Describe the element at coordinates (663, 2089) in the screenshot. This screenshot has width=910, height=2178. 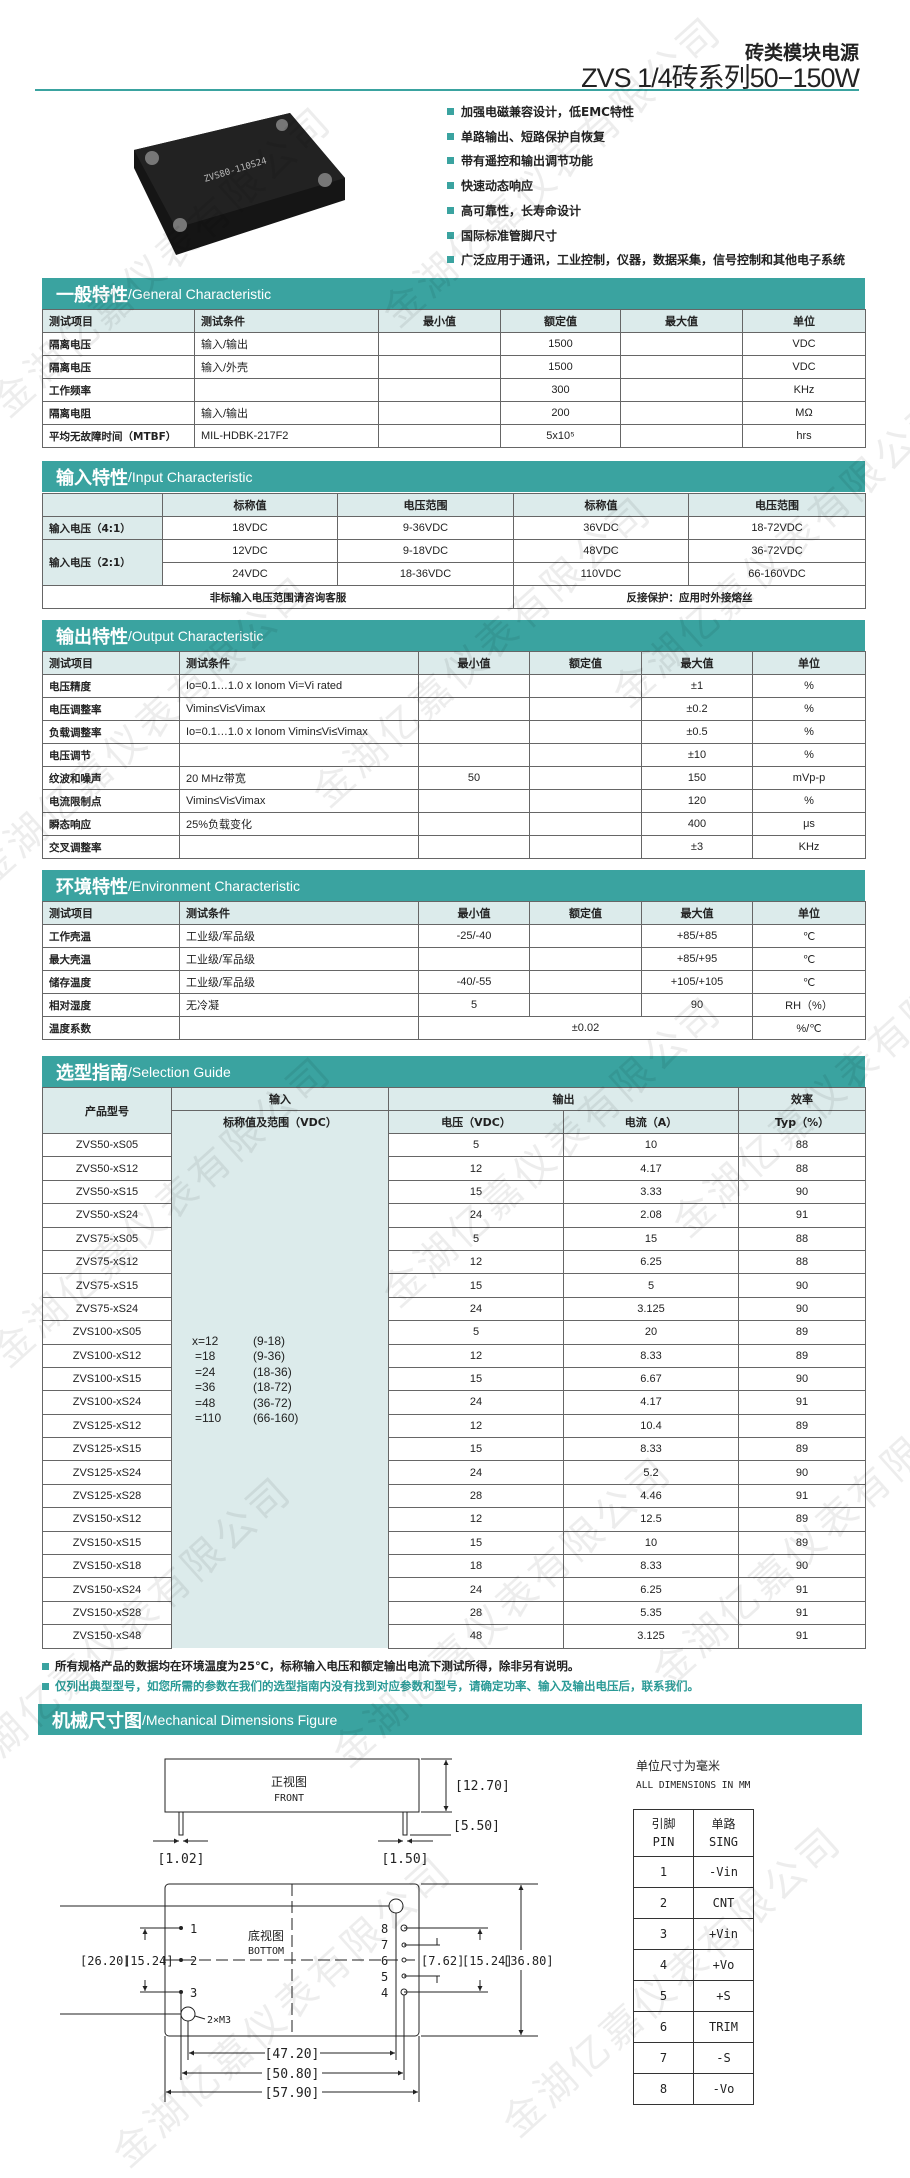
I see `pin-number: 8` at that location.